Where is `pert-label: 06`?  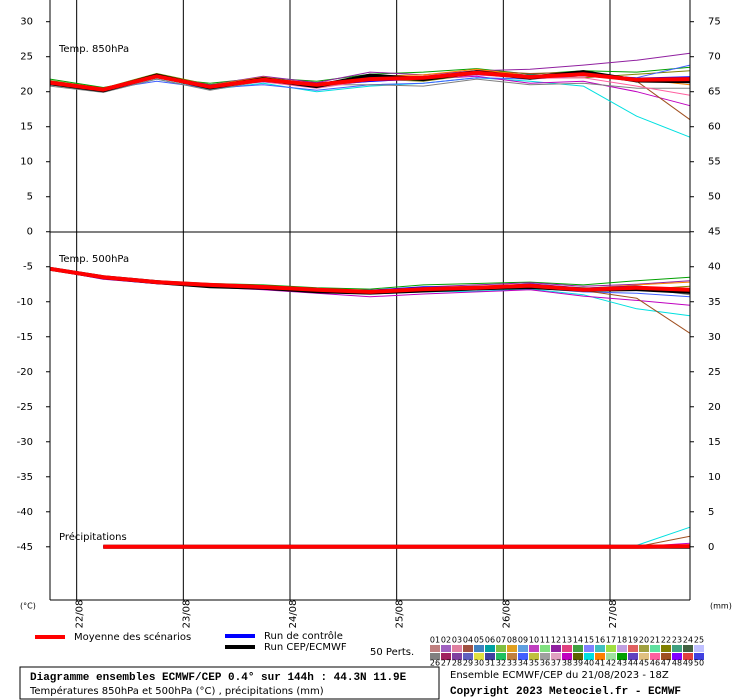 pert-label: 06 is located at coordinates (490, 640).